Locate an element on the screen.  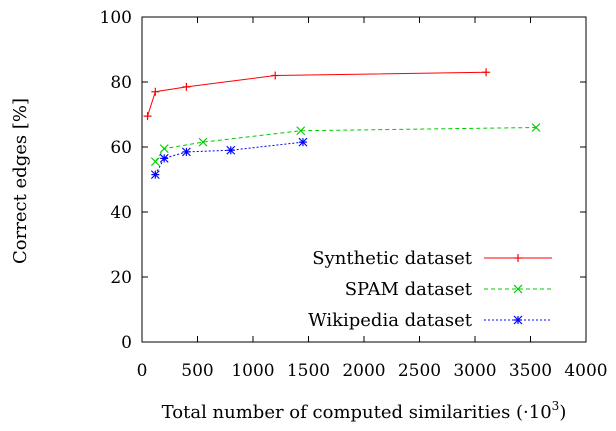
series-spam-dataset is located at coordinates (345, 145).